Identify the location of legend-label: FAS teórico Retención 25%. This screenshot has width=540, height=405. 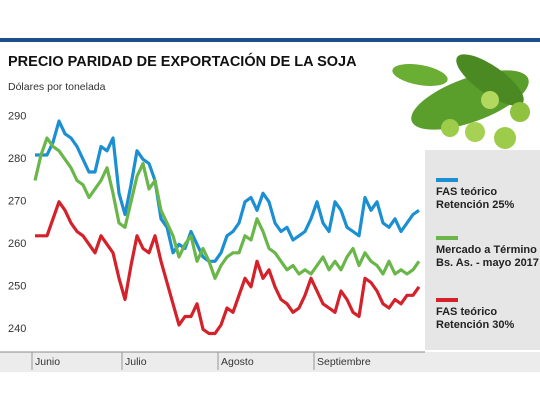
(475, 198).